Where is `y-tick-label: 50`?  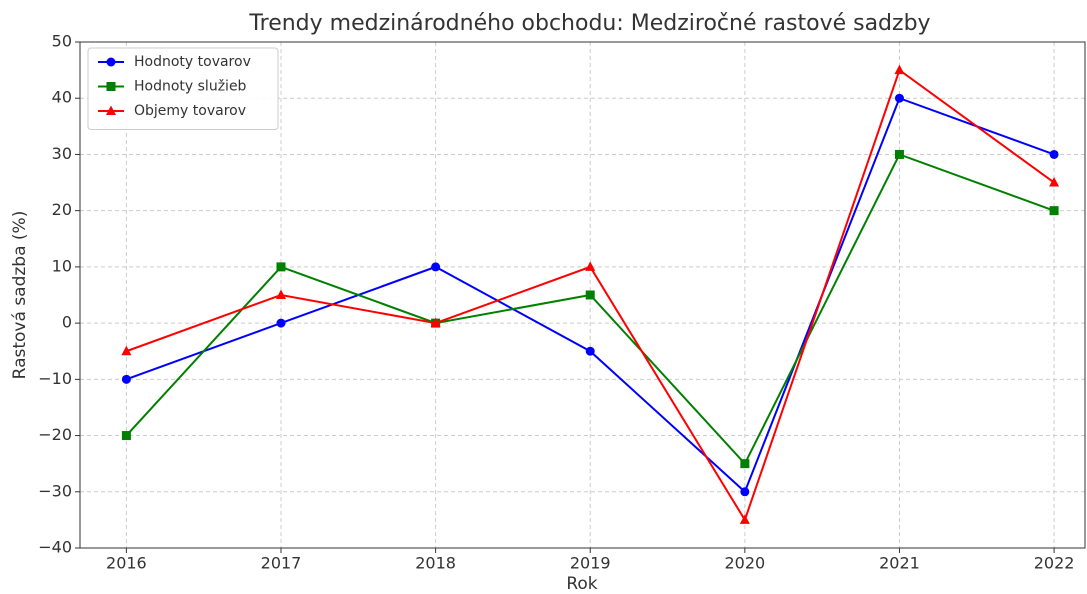 y-tick-label: 50 is located at coordinates (62, 41).